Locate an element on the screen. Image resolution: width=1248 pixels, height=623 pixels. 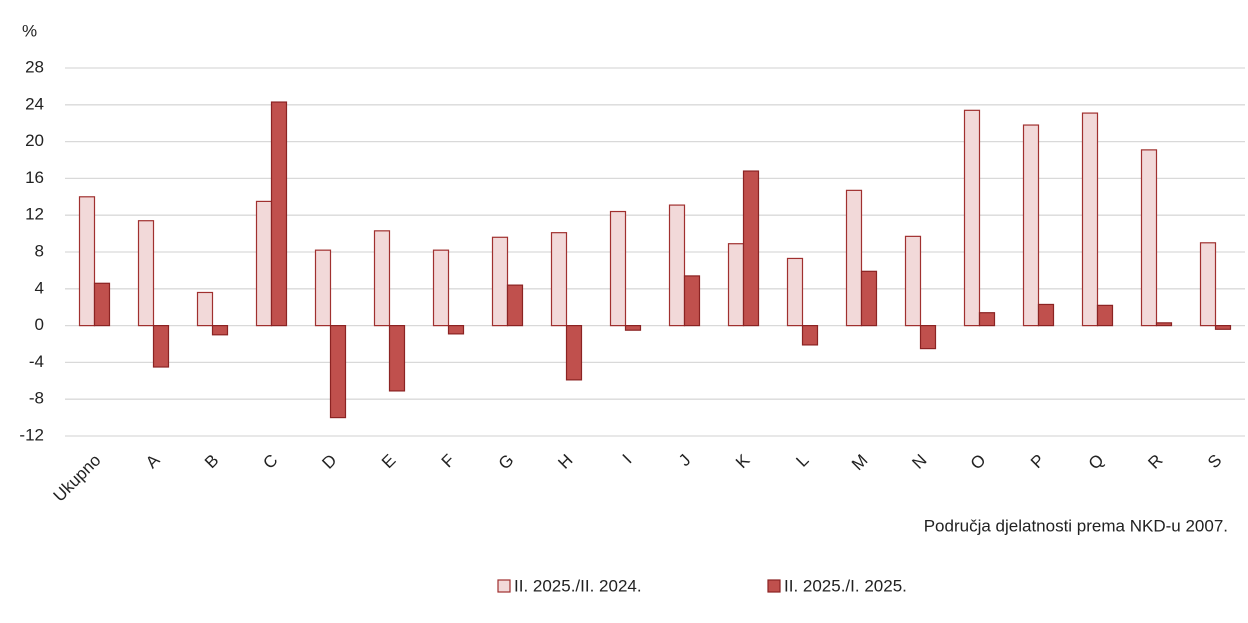
x-tick-label: L is located at coordinates (802, 461).